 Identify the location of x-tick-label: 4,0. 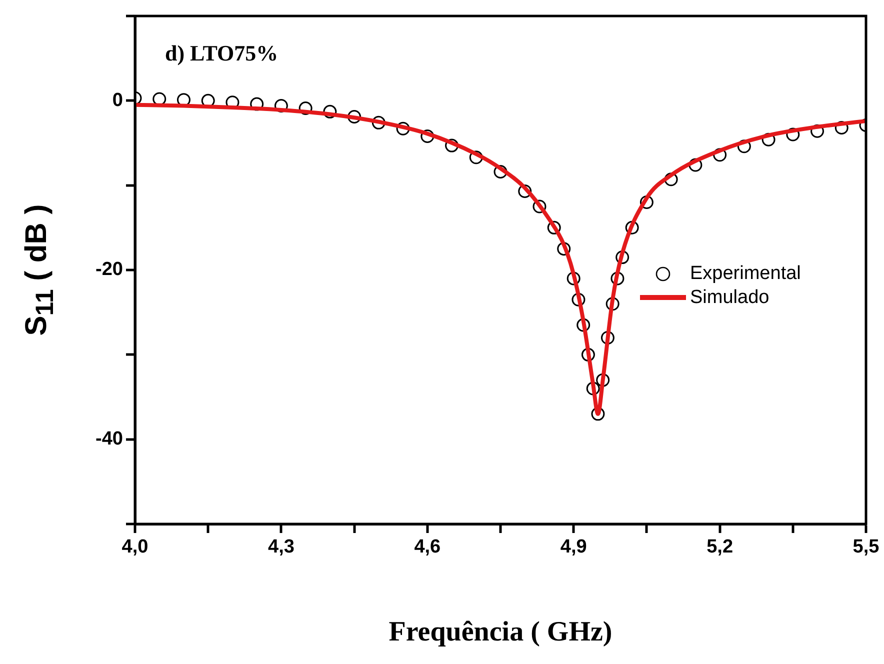
(135, 547).